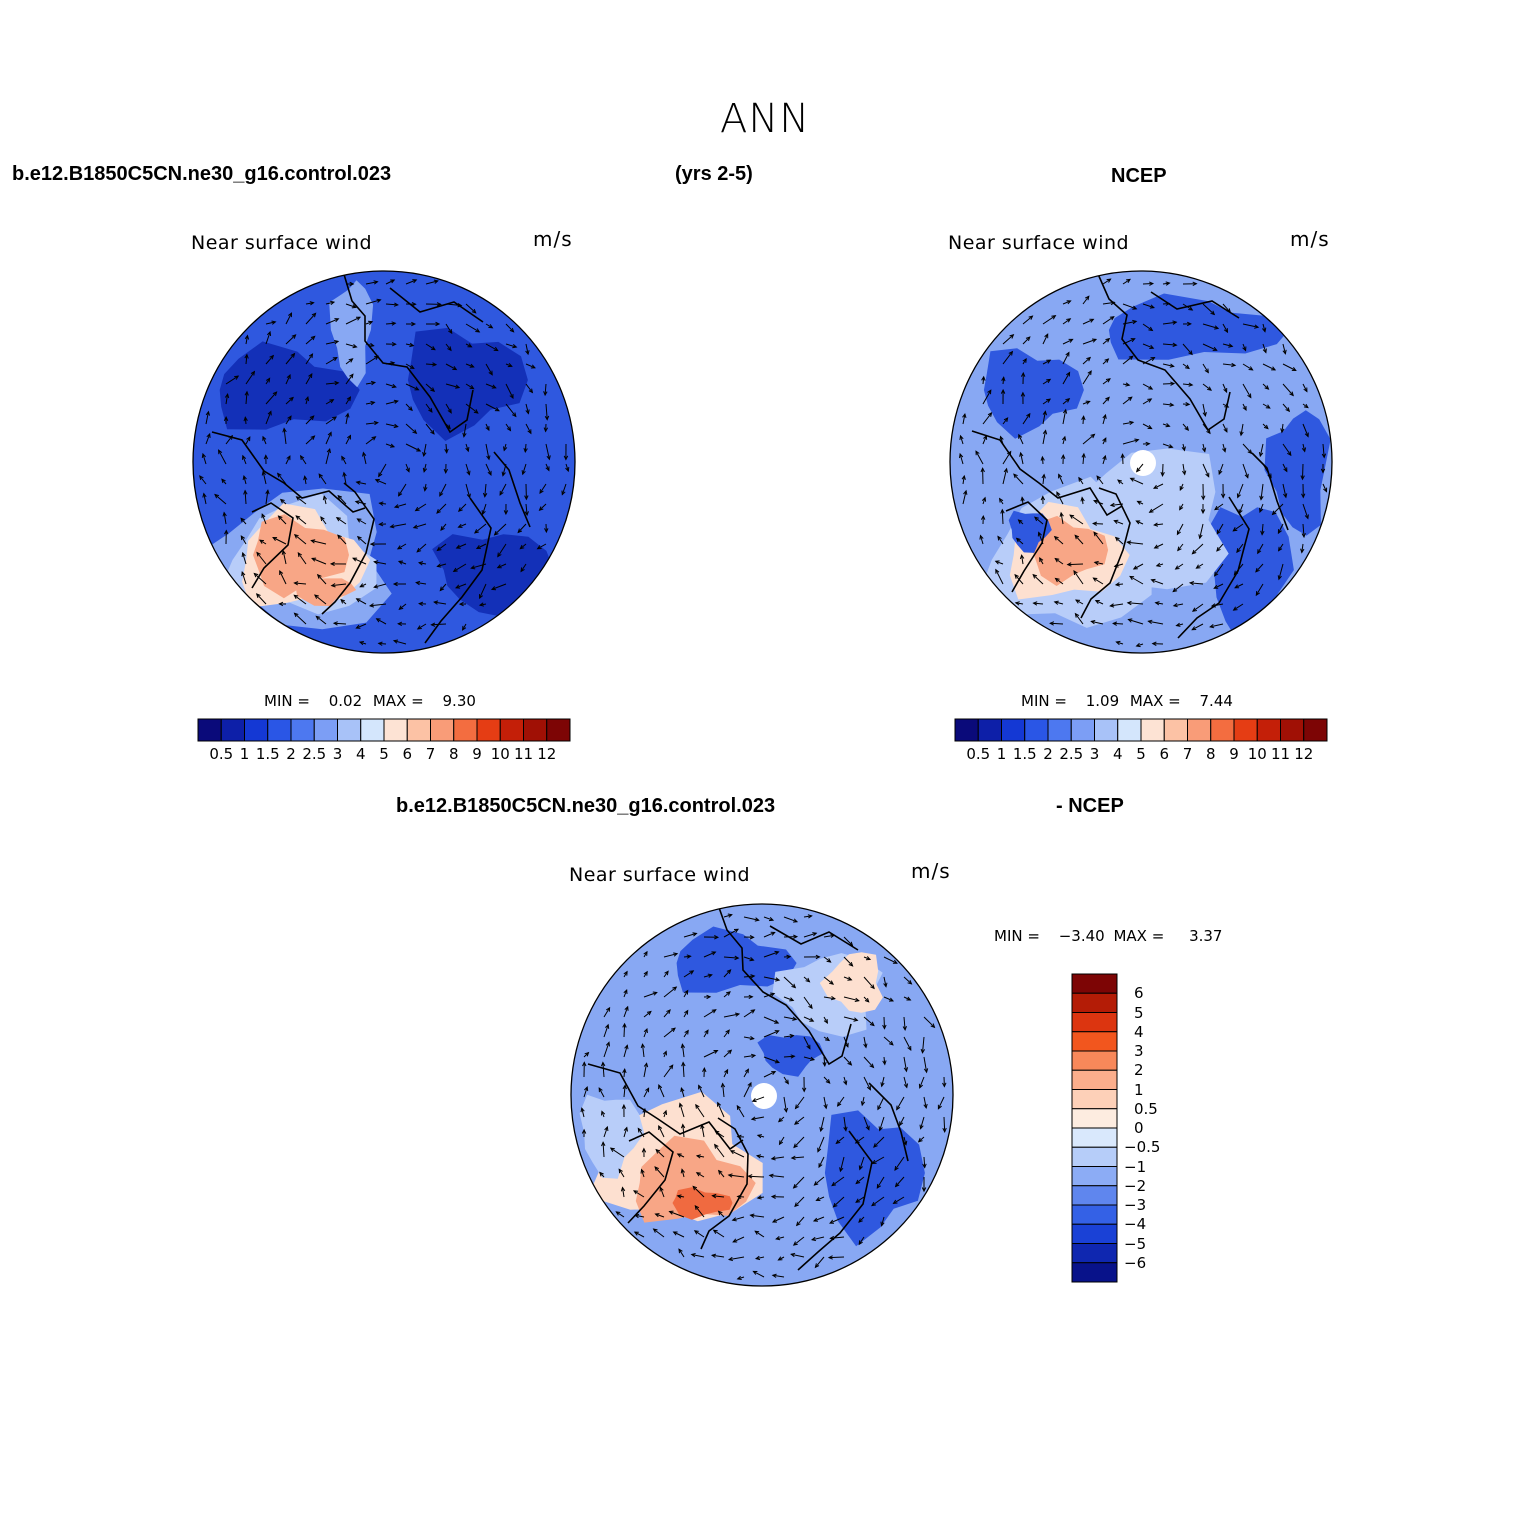  Describe the element at coordinates (1094, 754) in the screenshot. I see `obs-colorbar-tick-label: 3` at that location.